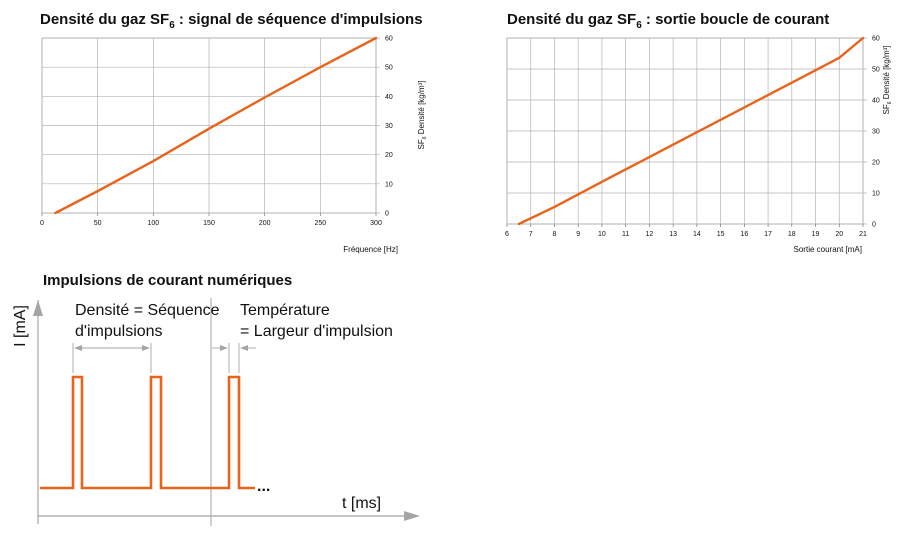  Describe the element at coordinates (119, 331) in the screenshot. I see `density-label-line2: d'impulsions` at that location.